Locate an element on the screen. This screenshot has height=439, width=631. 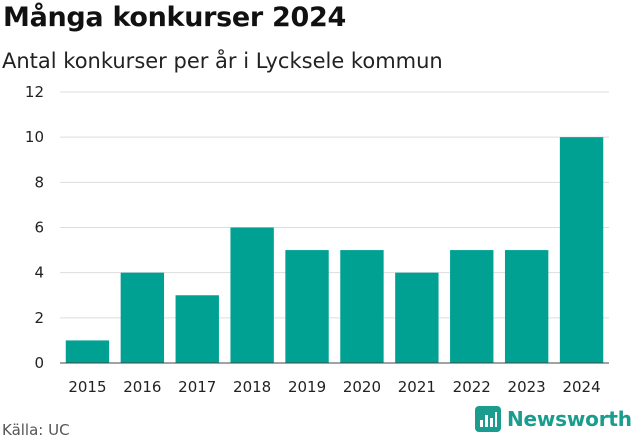
bar-2019 is located at coordinates (307, 306).